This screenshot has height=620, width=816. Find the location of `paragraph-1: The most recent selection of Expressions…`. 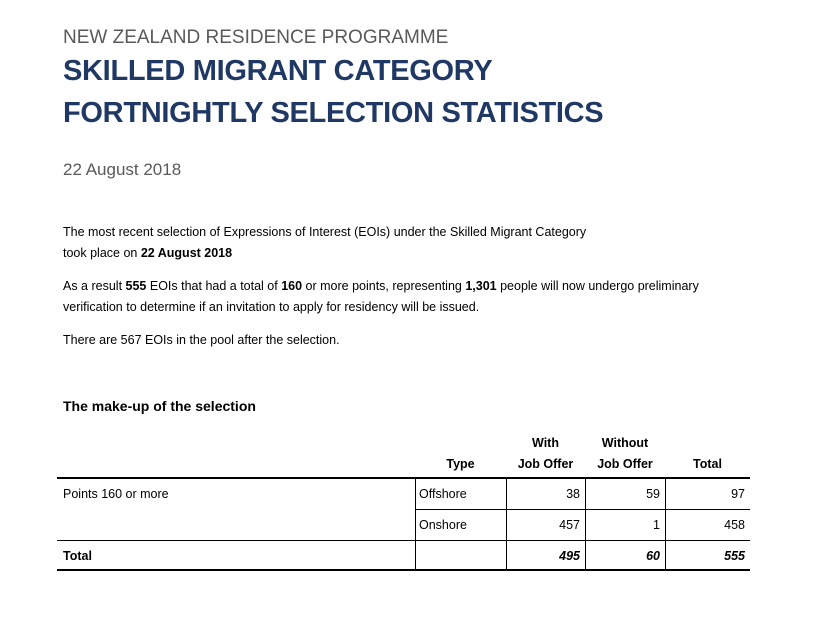

paragraph-1: The most recent selection of Expressions… is located at coordinates (325, 242).